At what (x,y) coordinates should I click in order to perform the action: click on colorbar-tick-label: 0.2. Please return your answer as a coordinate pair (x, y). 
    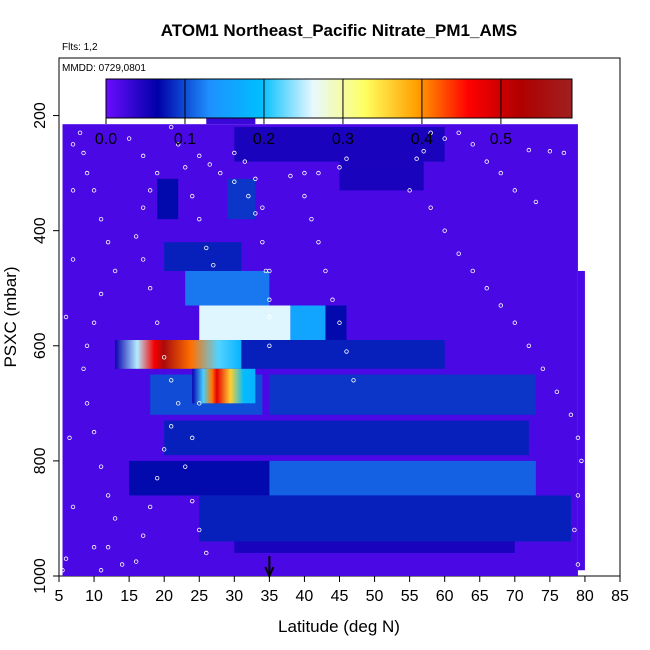
    Looking at the image, I should click on (264, 139).